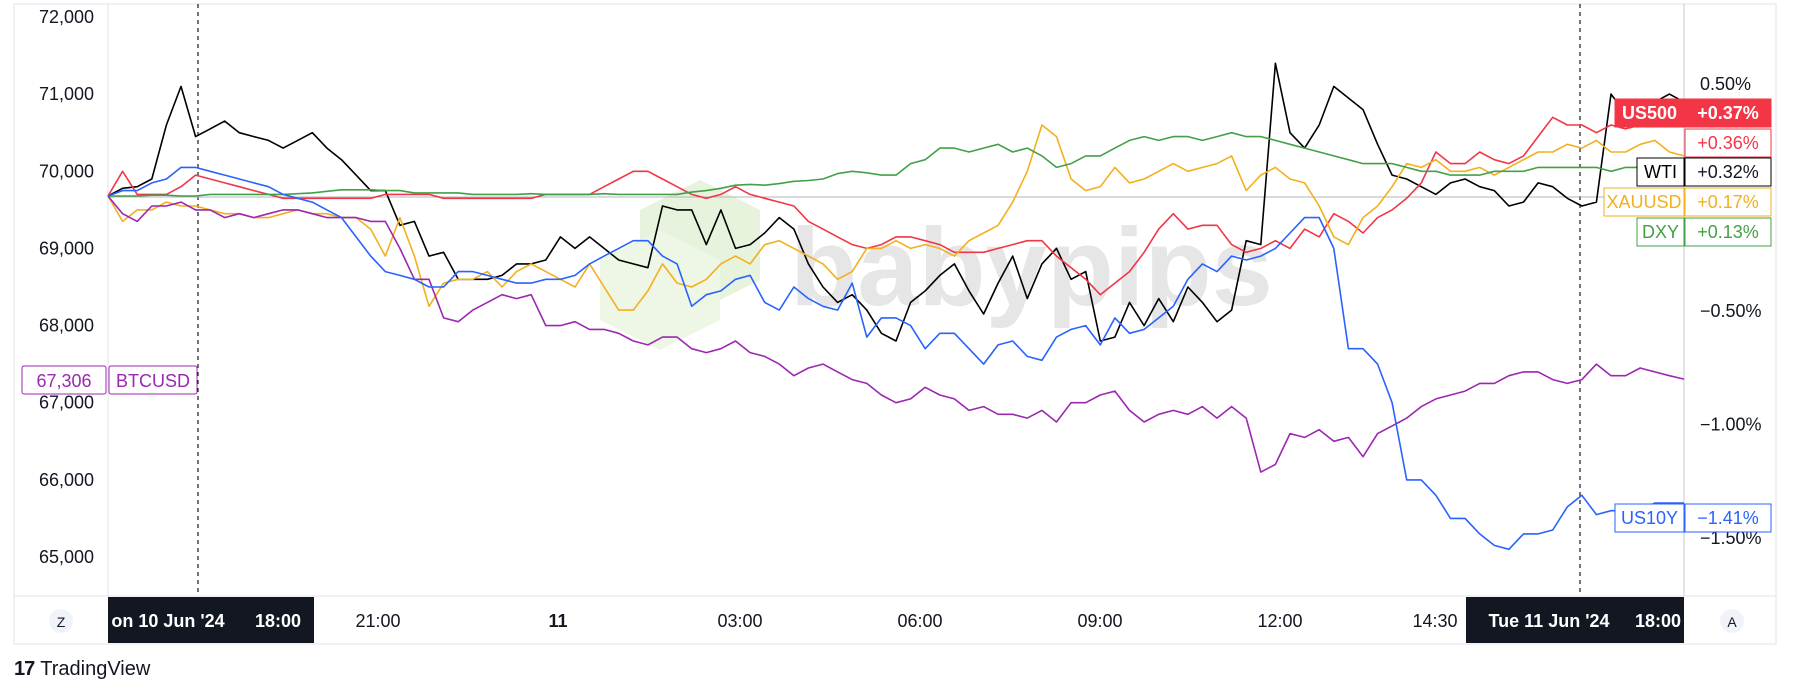  What do you see at coordinates (1728, 232) in the screenshot?
I see `svg-text: +0.13%` at bounding box center [1728, 232].